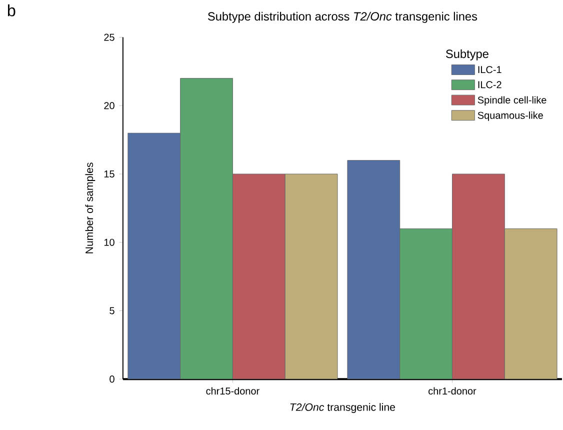 This screenshot has width=563, height=430. Describe the element at coordinates (510, 116) in the screenshot. I see `legend-label: Squamous-like` at that location.